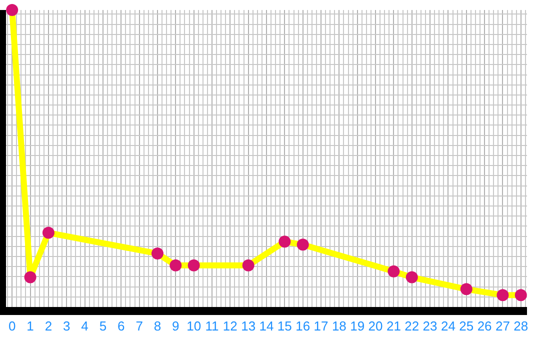 Image resolution: width=535 pixels, height=347 pixels. What do you see at coordinates (393, 326) in the screenshot?
I see `x-tick-label: 21` at bounding box center [393, 326].